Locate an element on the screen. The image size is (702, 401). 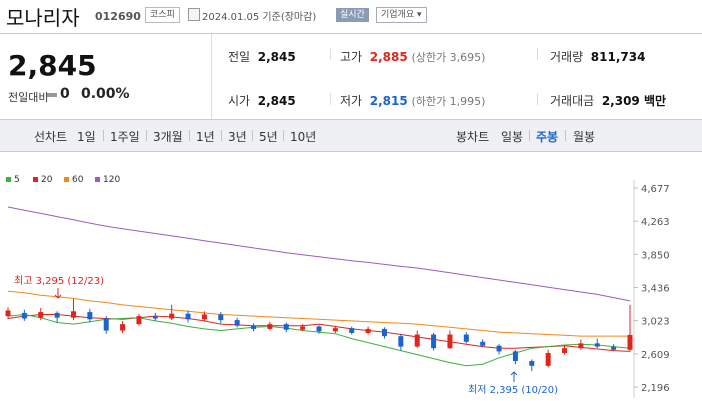
summary-divider is located at coordinates (211, 76).